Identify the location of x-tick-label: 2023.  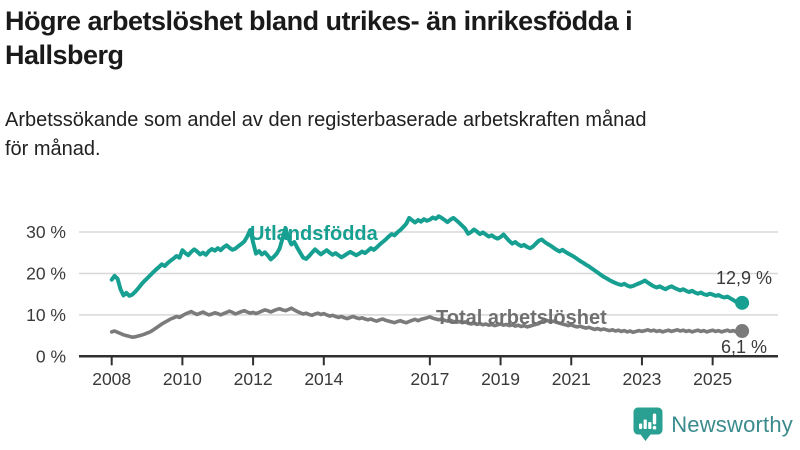
(641, 379).